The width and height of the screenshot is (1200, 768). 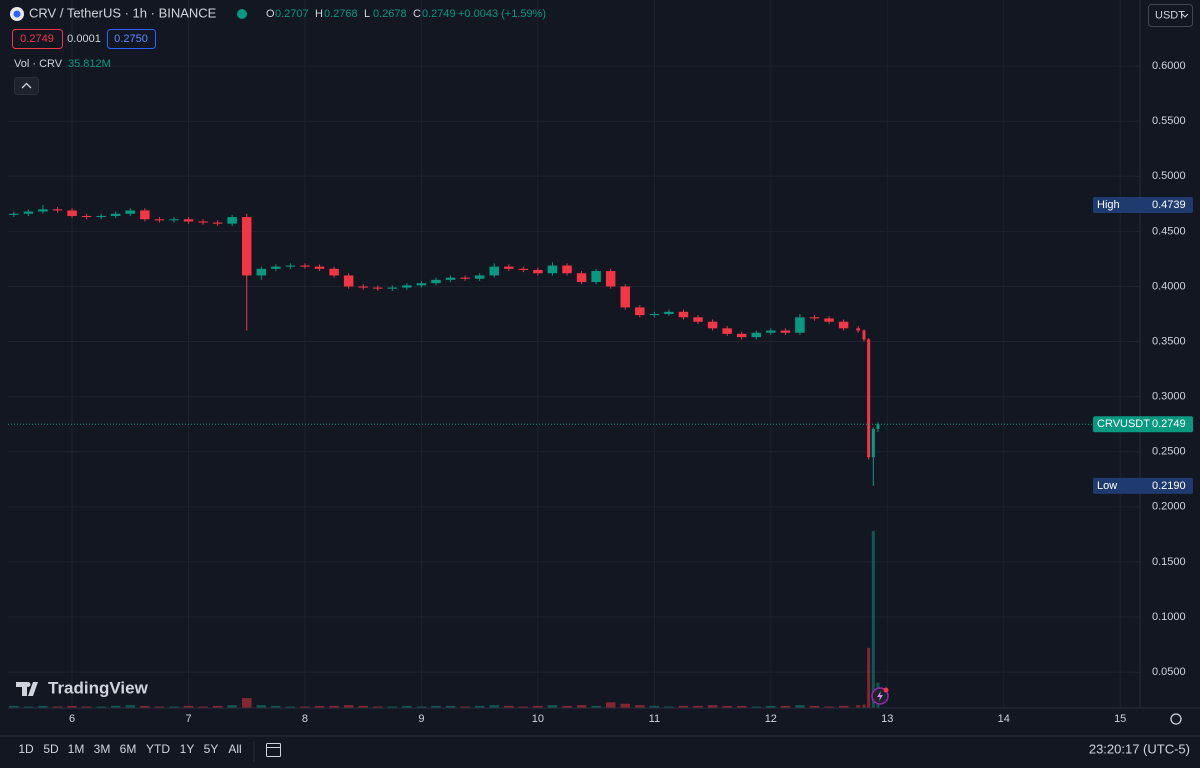 I want to click on range-toolbar: 1D 5D 1M 3M 6M YTD 1Y 5Y All, so click(x=129, y=749).